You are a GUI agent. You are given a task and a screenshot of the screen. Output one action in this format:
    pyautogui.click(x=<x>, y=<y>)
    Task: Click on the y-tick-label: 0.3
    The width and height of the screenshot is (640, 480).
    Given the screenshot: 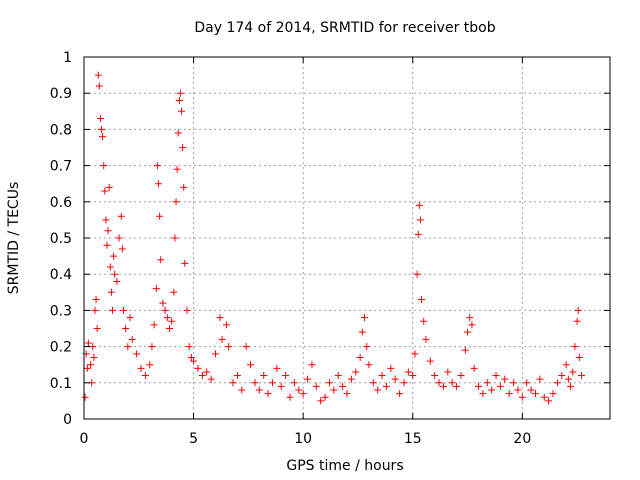 What is the action you would take?
    pyautogui.click(x=61, y=311)
    